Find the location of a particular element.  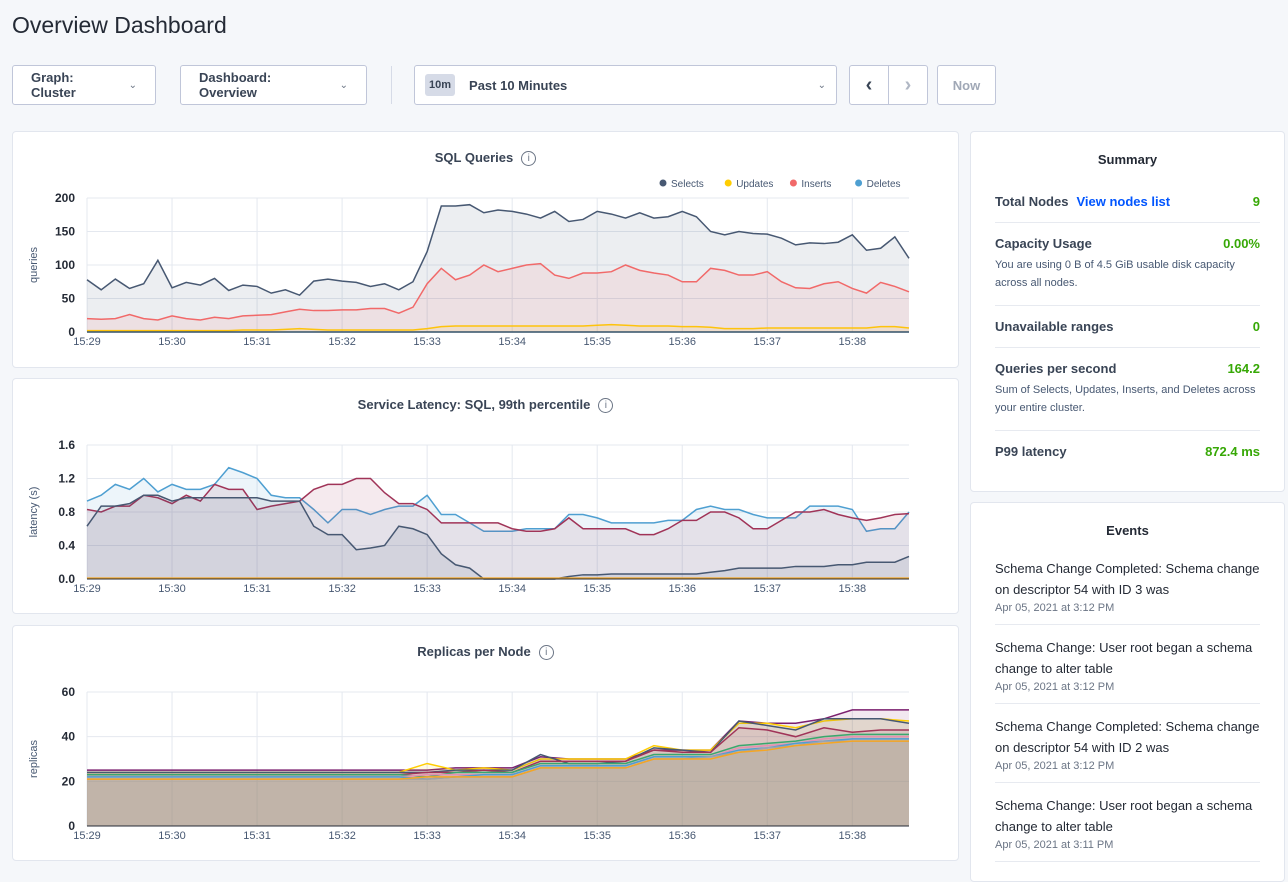

y-tick-label: 0.0 is located at coordinates (66, 579).